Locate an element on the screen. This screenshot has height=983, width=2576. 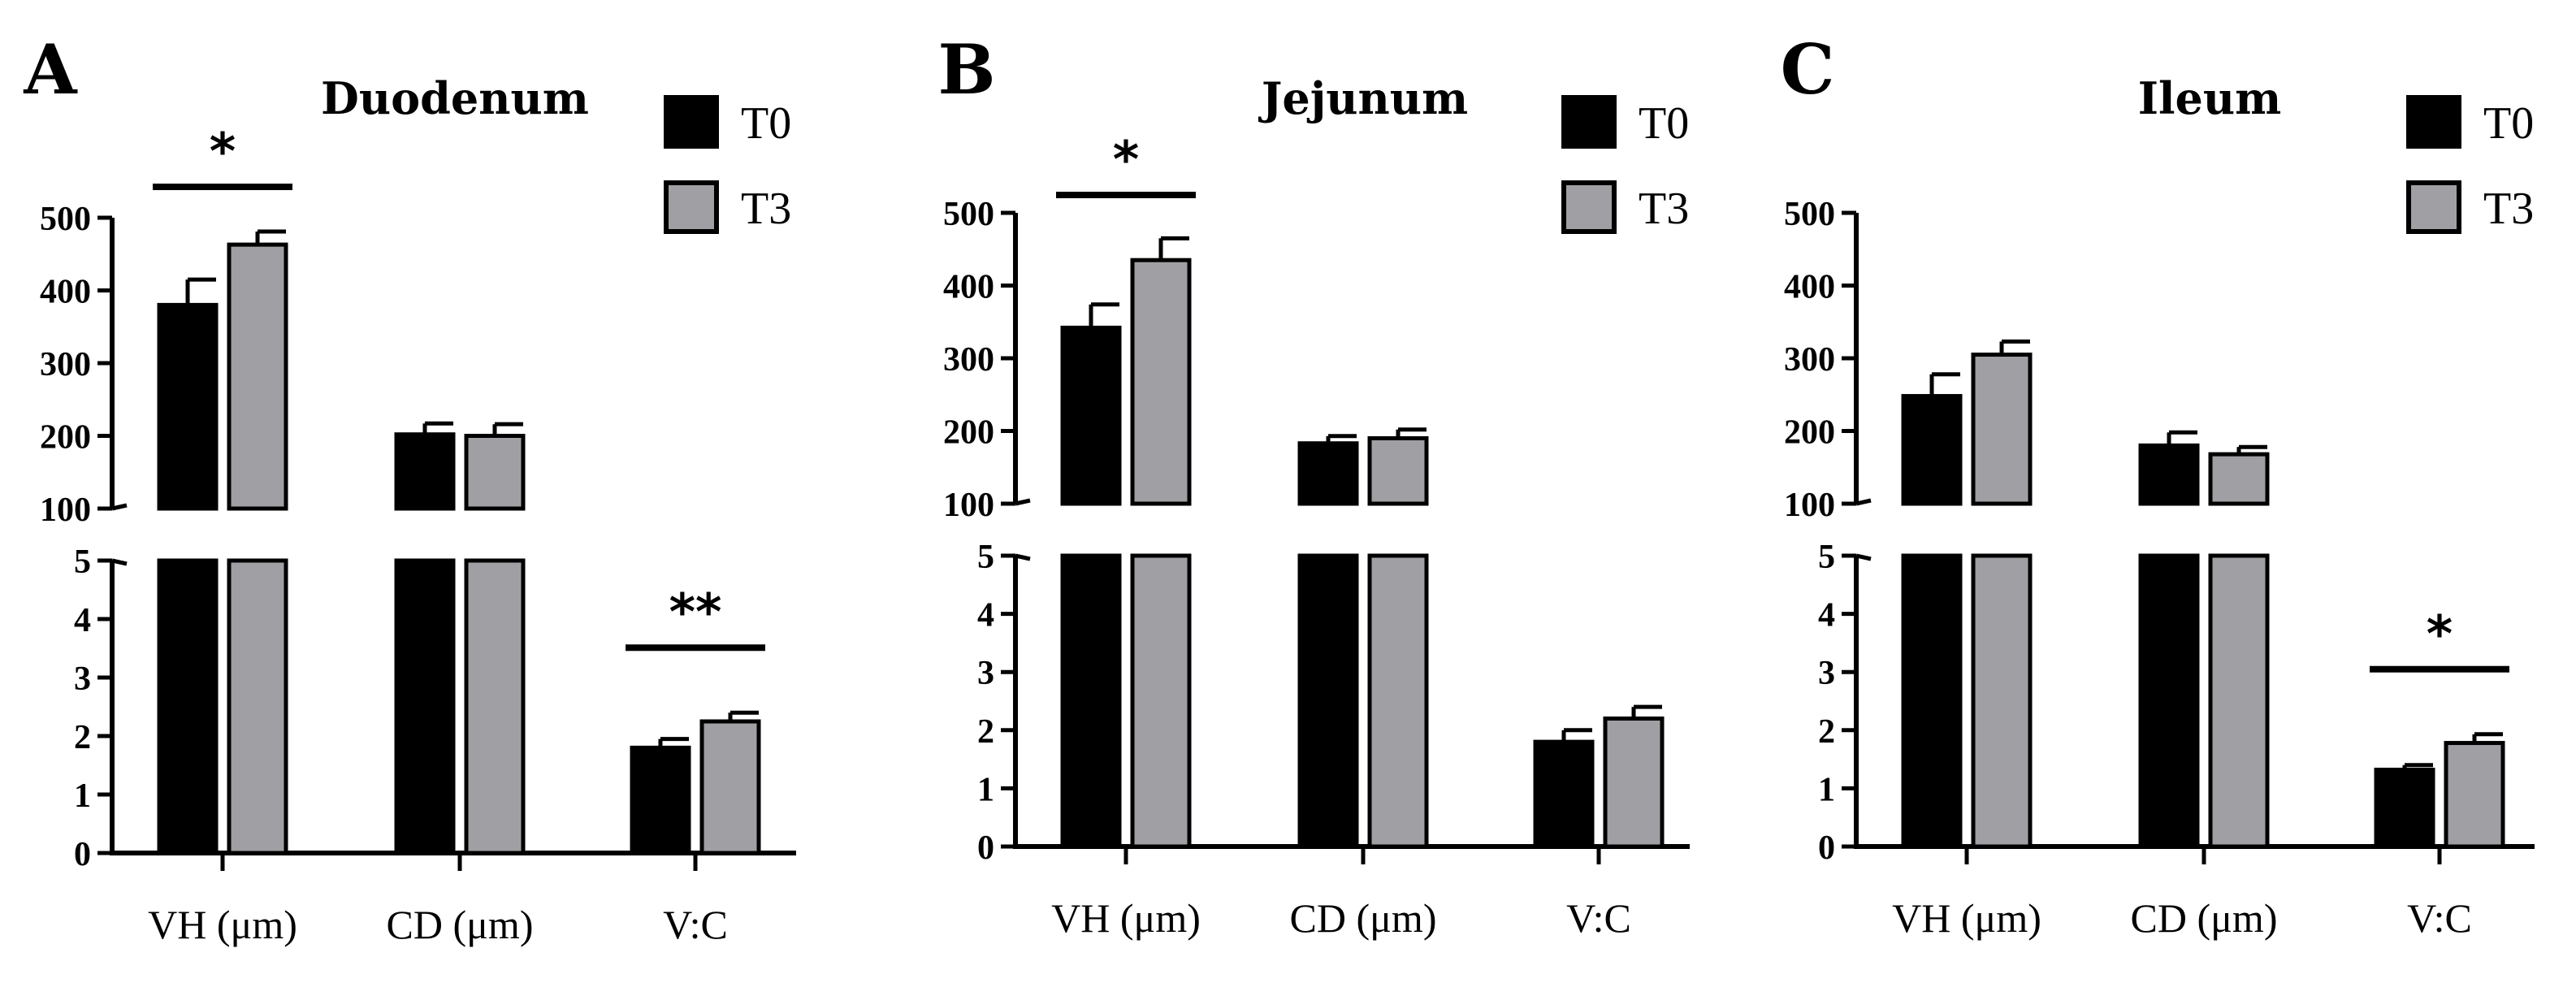
panel-letter: A is located at coordinates (50, 69).